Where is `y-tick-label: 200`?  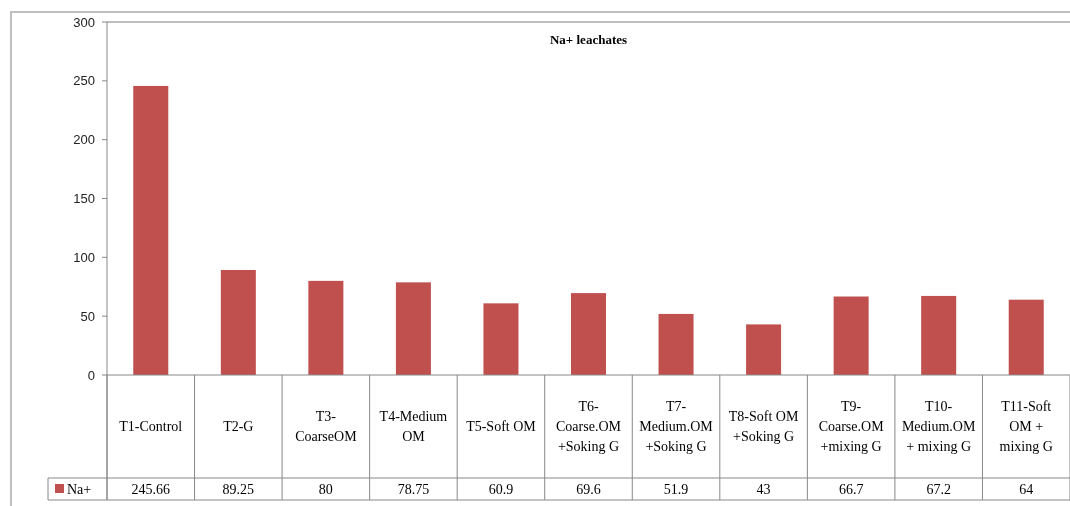
y-tick-label: 200 is located at coordinates (84, 140).